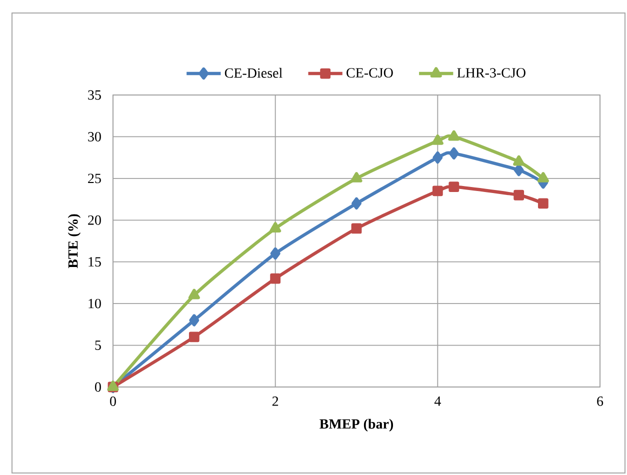  What do you see at coordinates (94, 95) in the screenshot?
I see `y-tick-label: 35` at bounding box center [94, 95].